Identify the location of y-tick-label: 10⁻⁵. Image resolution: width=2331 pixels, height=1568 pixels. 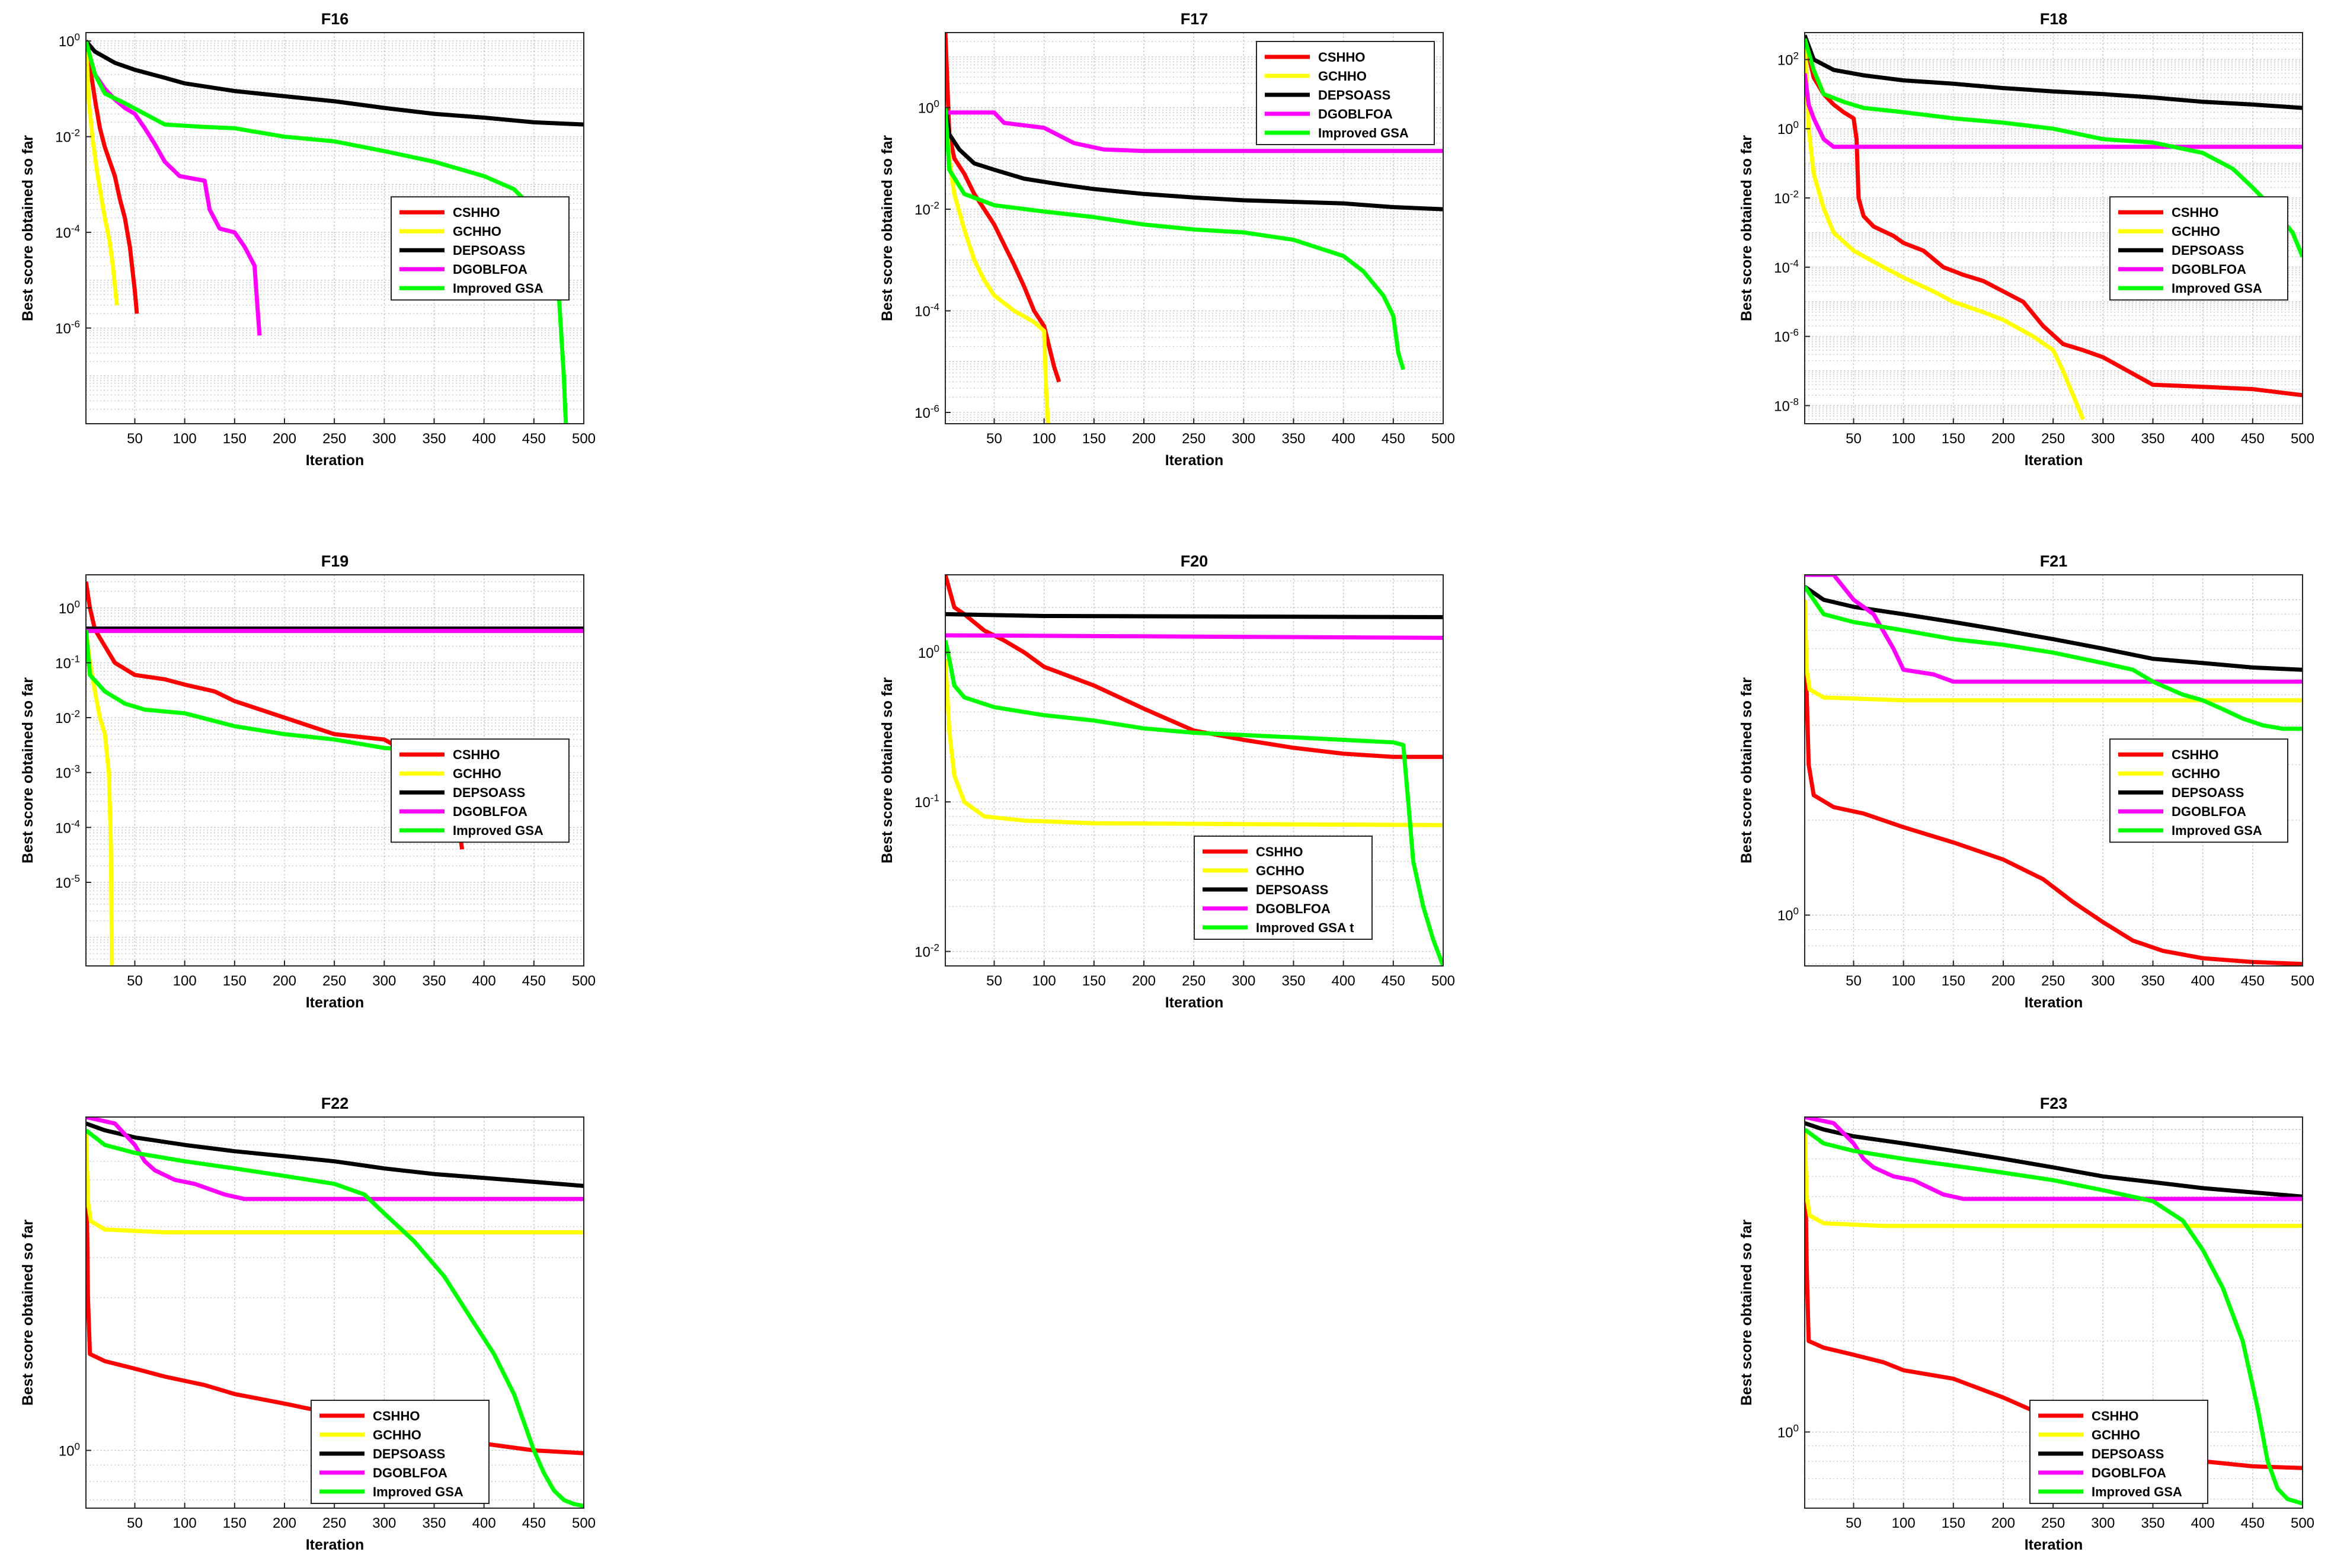
(67, 882).